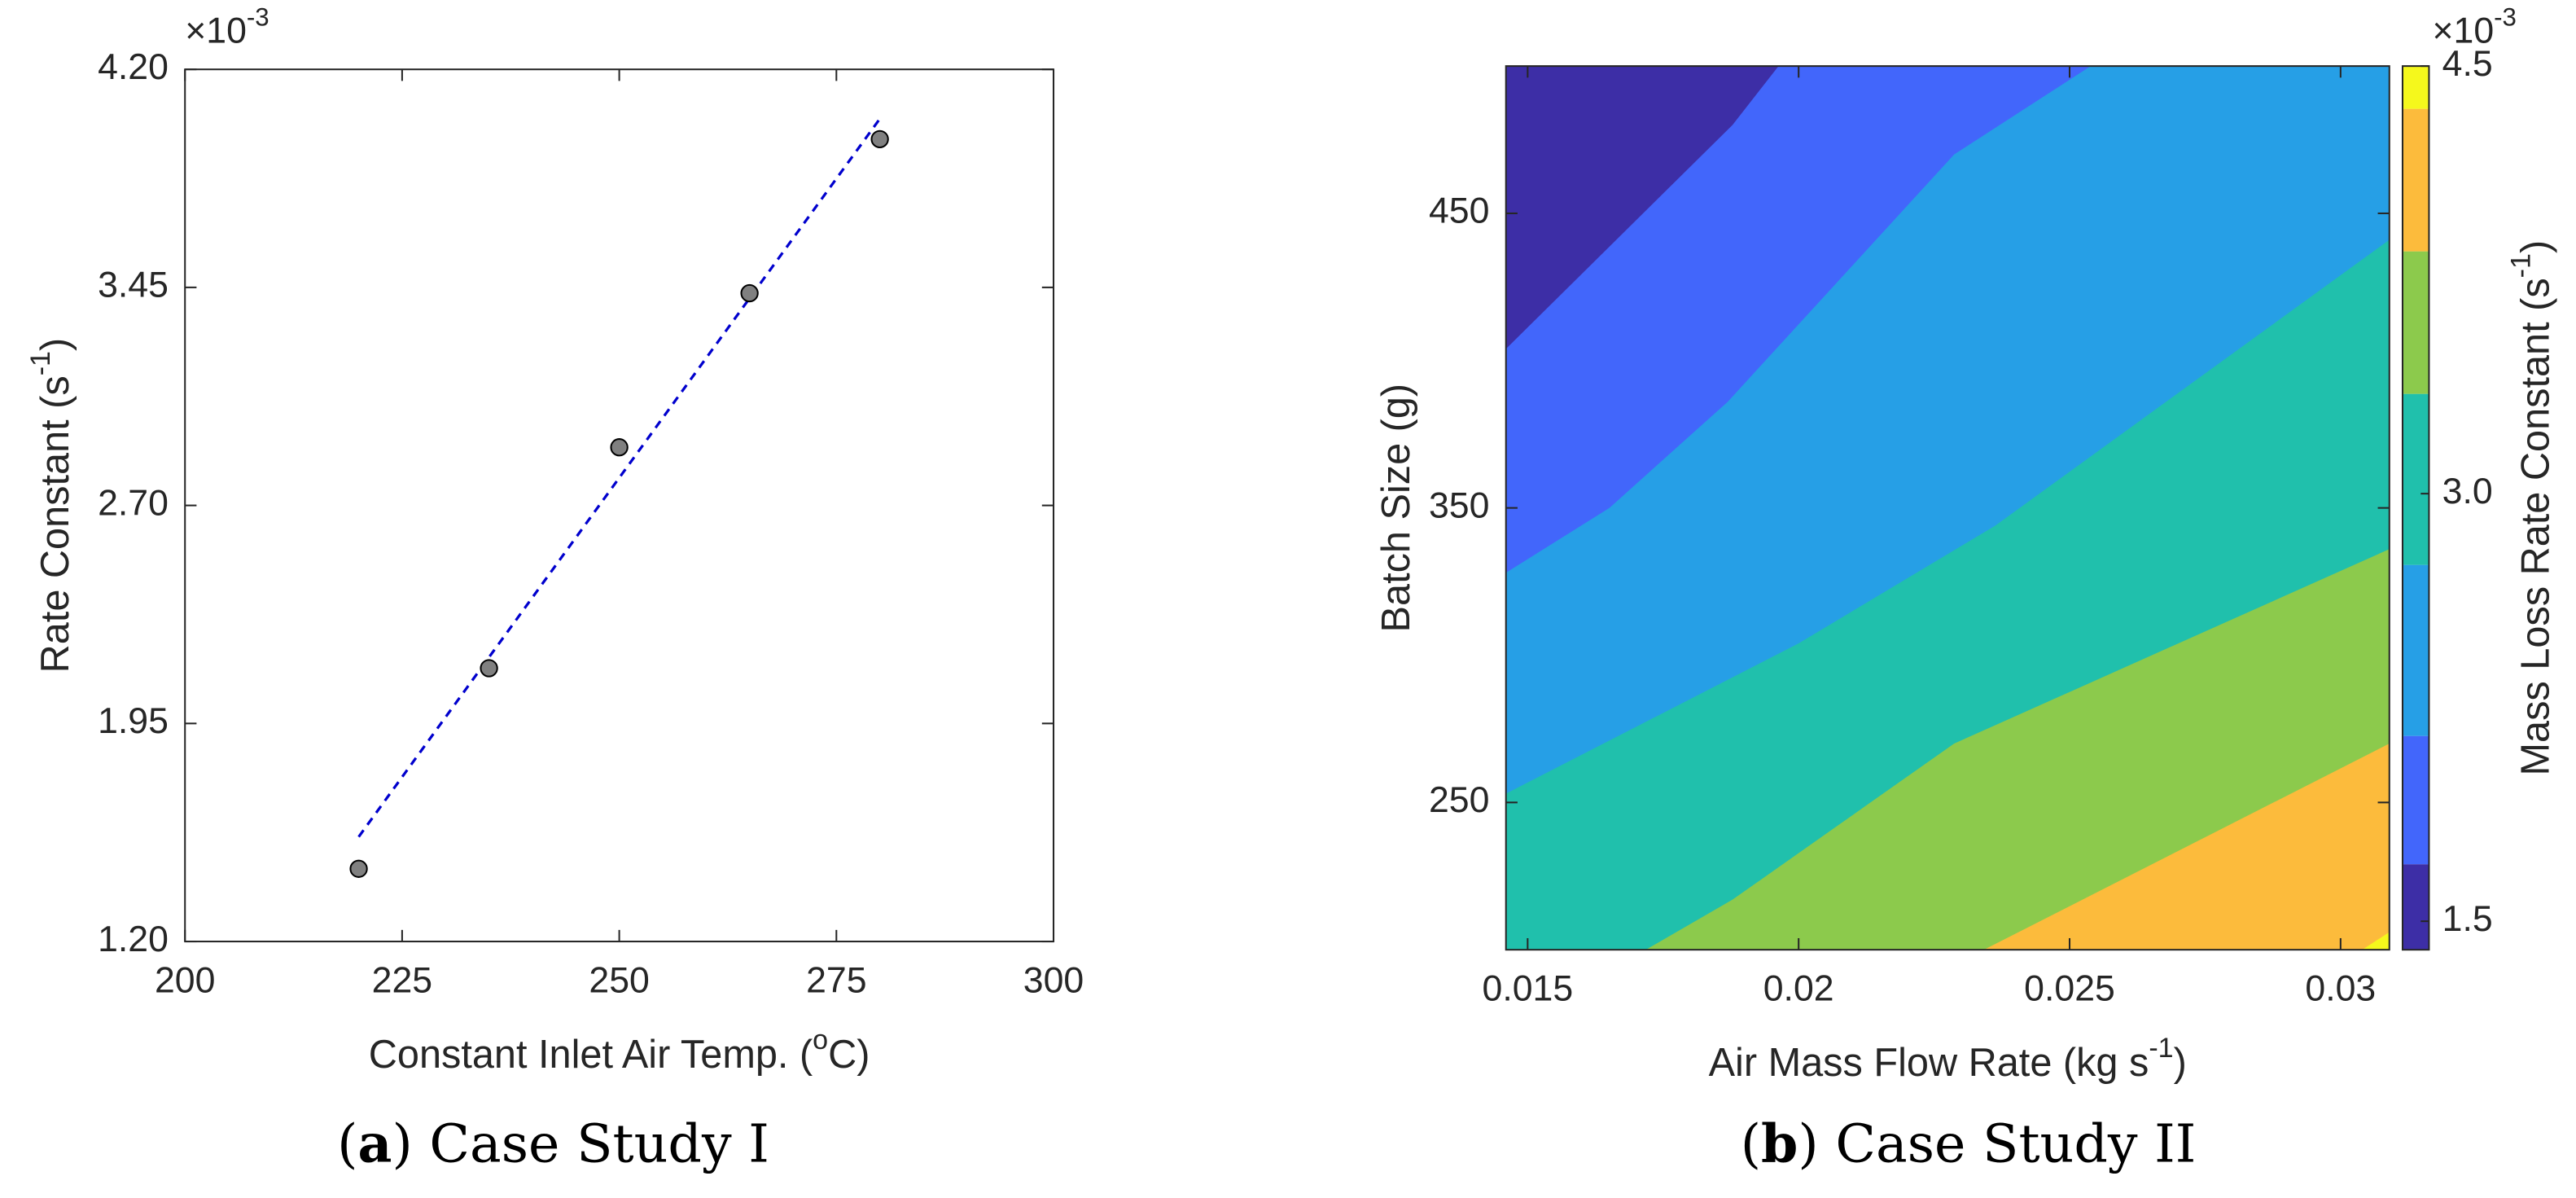  Describe the element at coordinates (185, 981) in the screenshot. I see `x-tick-label: 200` at that location.